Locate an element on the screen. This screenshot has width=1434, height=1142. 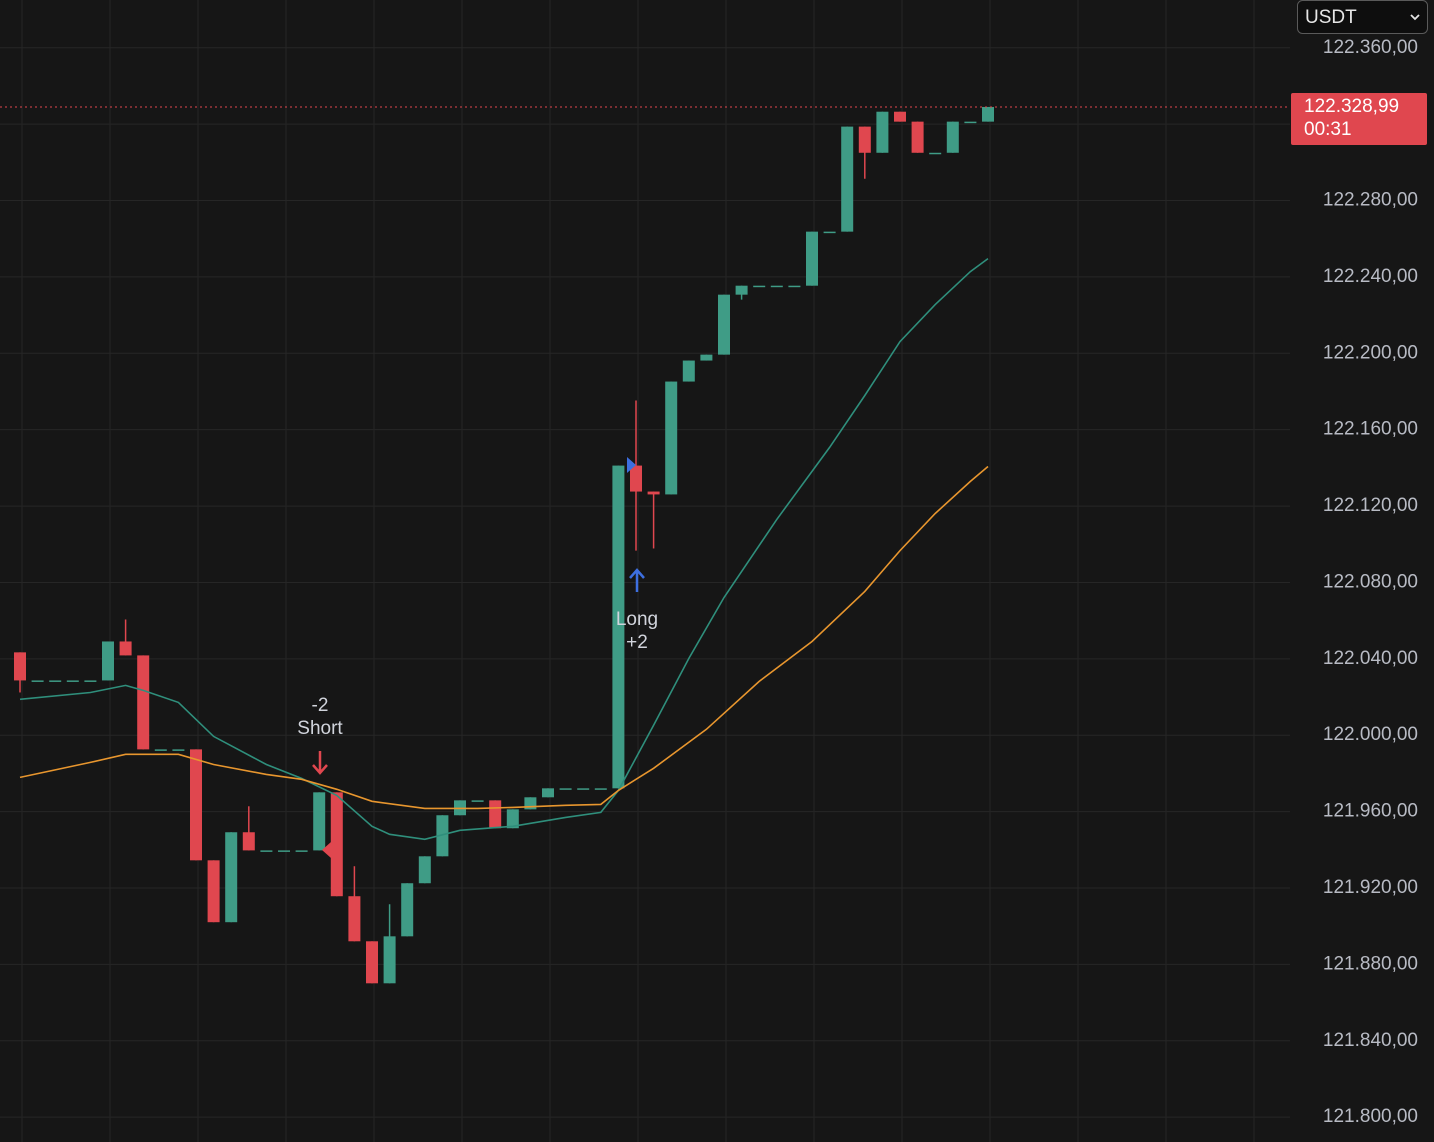
currency-select: USDT is located at coordinates (1362, 17).